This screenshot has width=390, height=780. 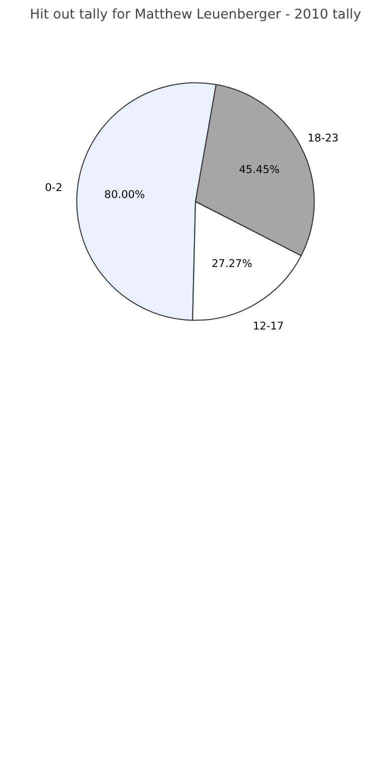 What do you see at coordinates (232, 263) in the screenshot?
I see `data-label: 27.27%` at bounding box center [232, 263].